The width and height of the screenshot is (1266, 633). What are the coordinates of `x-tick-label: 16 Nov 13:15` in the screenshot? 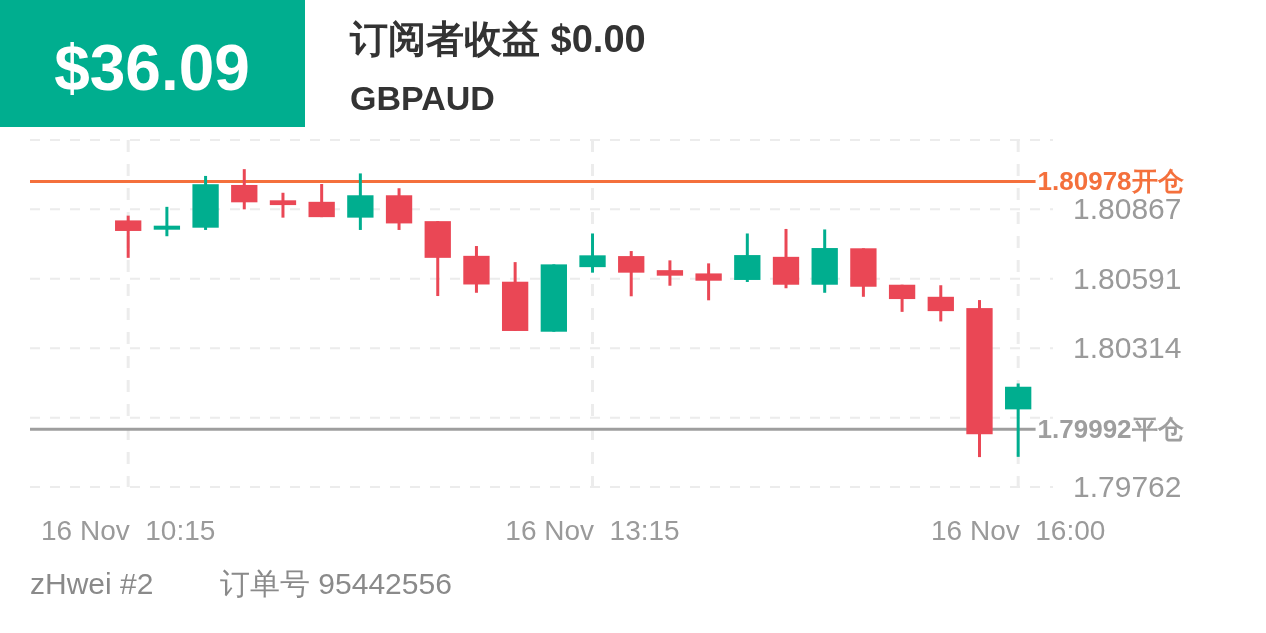 It's located at (592, 530).